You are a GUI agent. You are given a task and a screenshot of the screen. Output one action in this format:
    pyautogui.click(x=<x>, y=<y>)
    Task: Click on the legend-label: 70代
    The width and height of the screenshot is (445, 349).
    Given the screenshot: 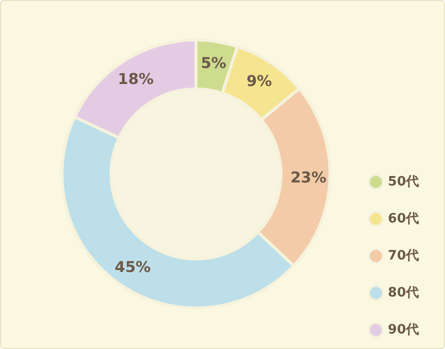 What is the action you would take?
    pyautogui.click(x=404, y=256)
    